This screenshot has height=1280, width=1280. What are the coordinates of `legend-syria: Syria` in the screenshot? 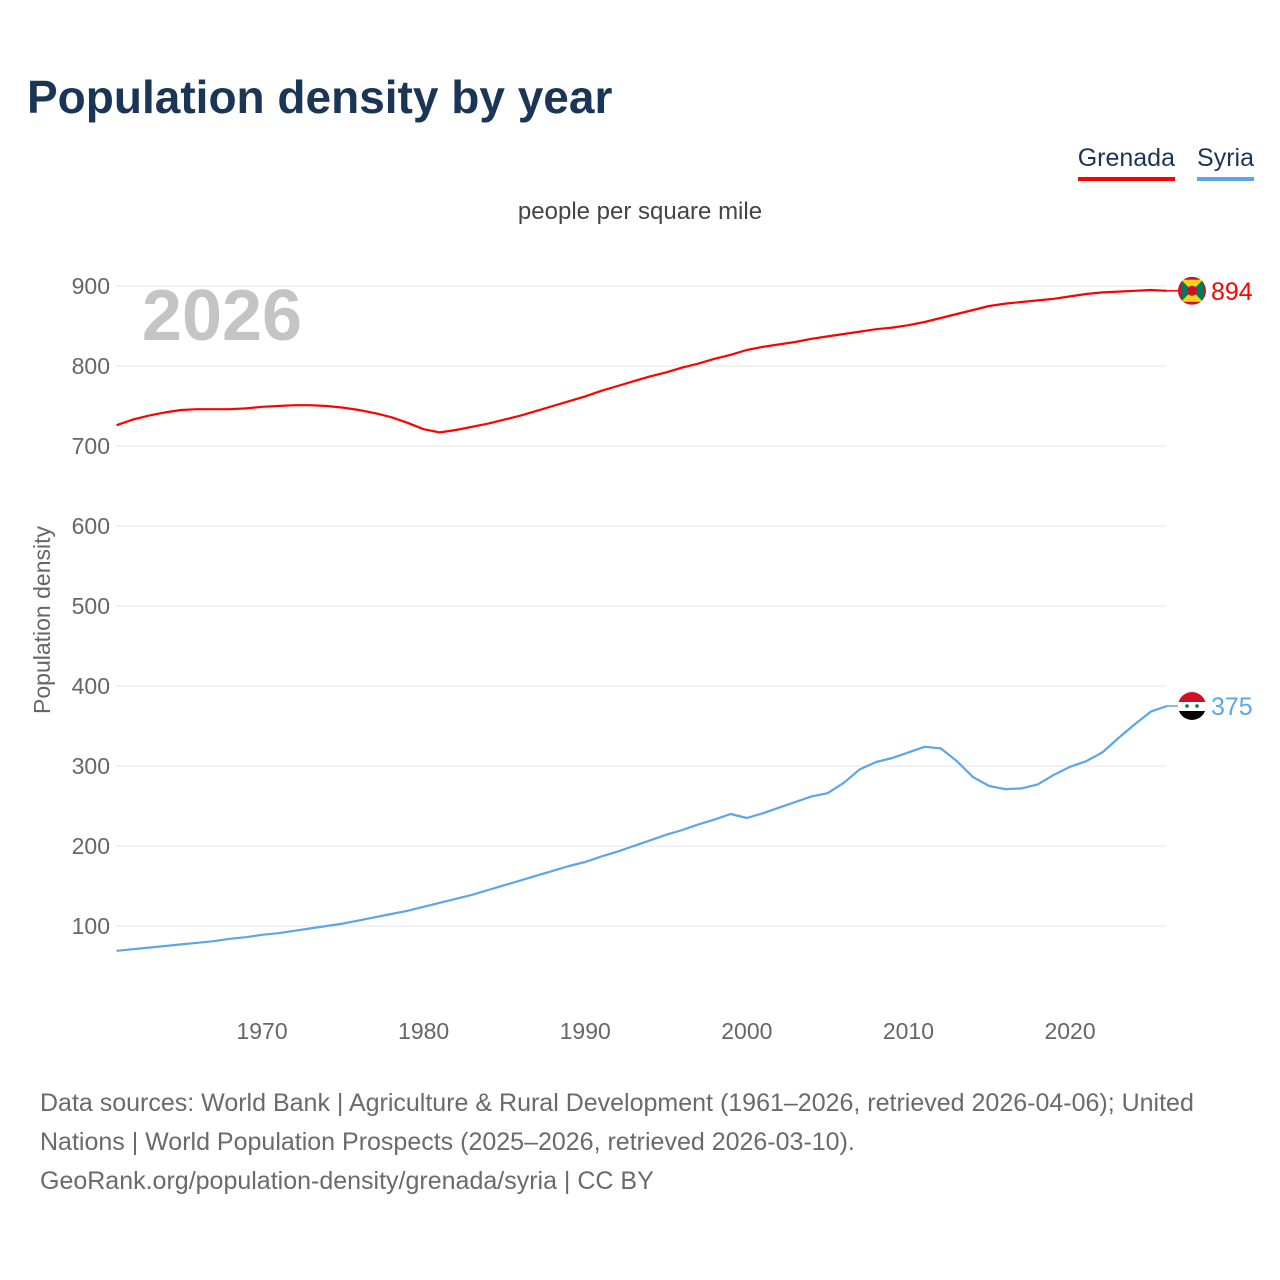 It's located at (1225, 162).